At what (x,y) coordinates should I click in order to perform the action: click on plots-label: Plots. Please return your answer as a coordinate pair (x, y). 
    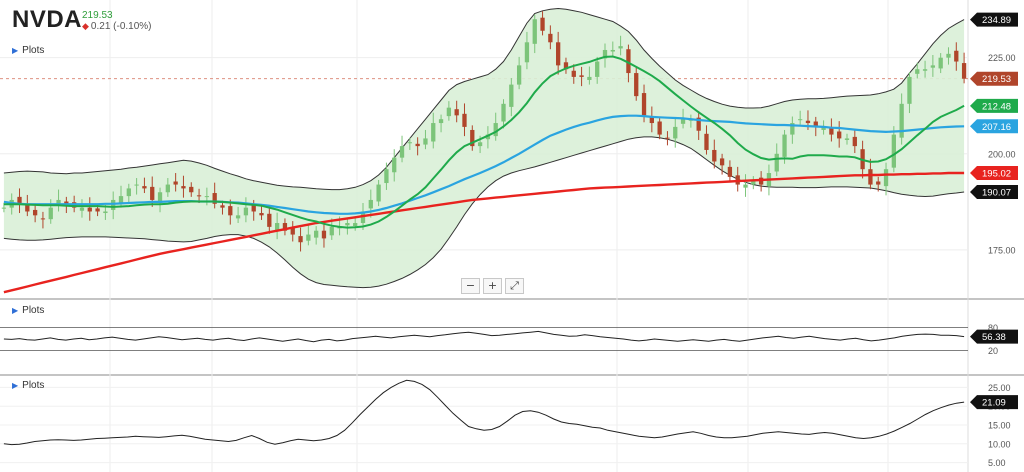
    Looking at the image, I should click on (33, 385).